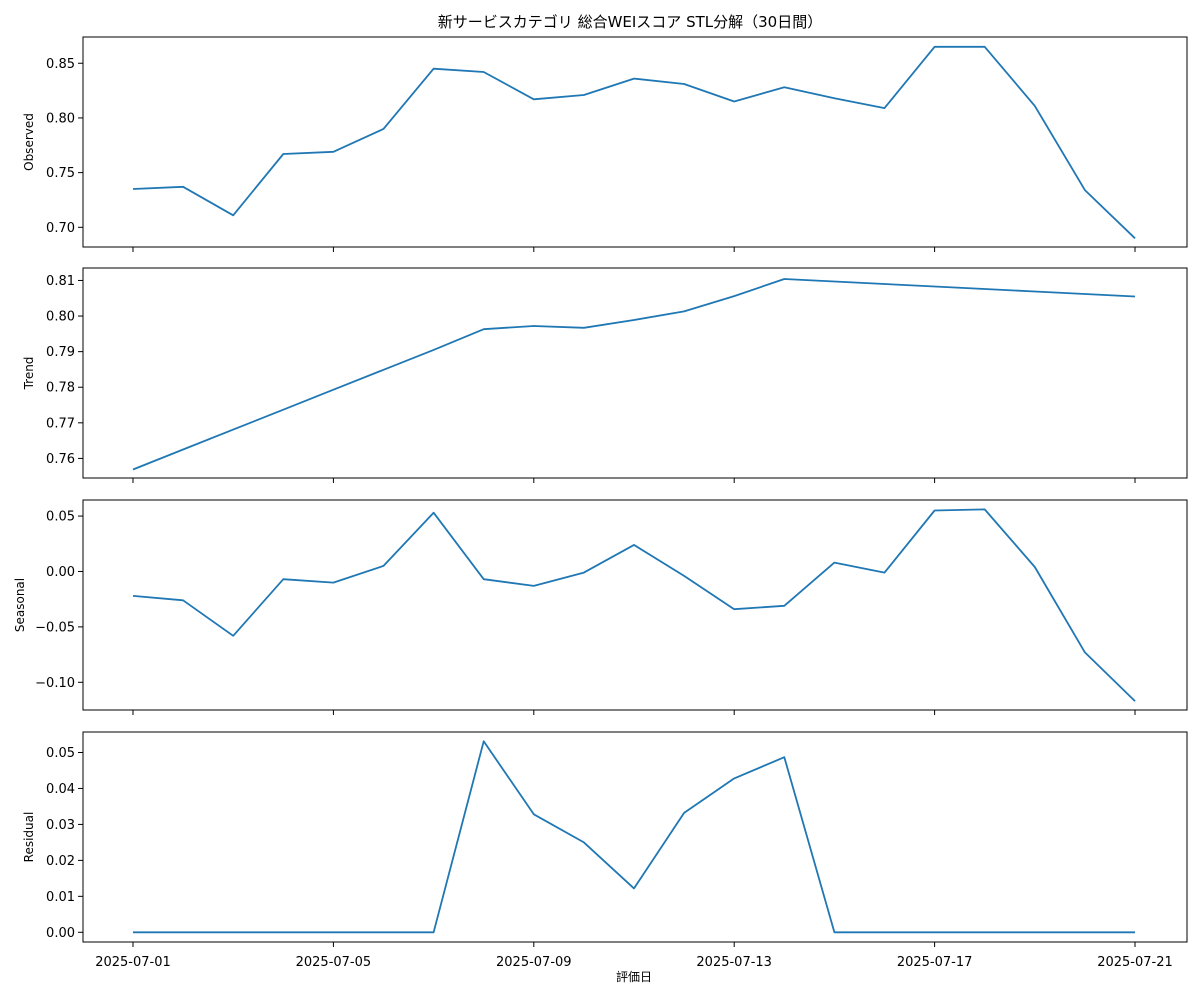 Image resolution: width=1200 pixels, height=1000 pixels. Describe the element at coordinates (60, 897) in the screenshot. I see `y-tick-label: 0.01` at that location.